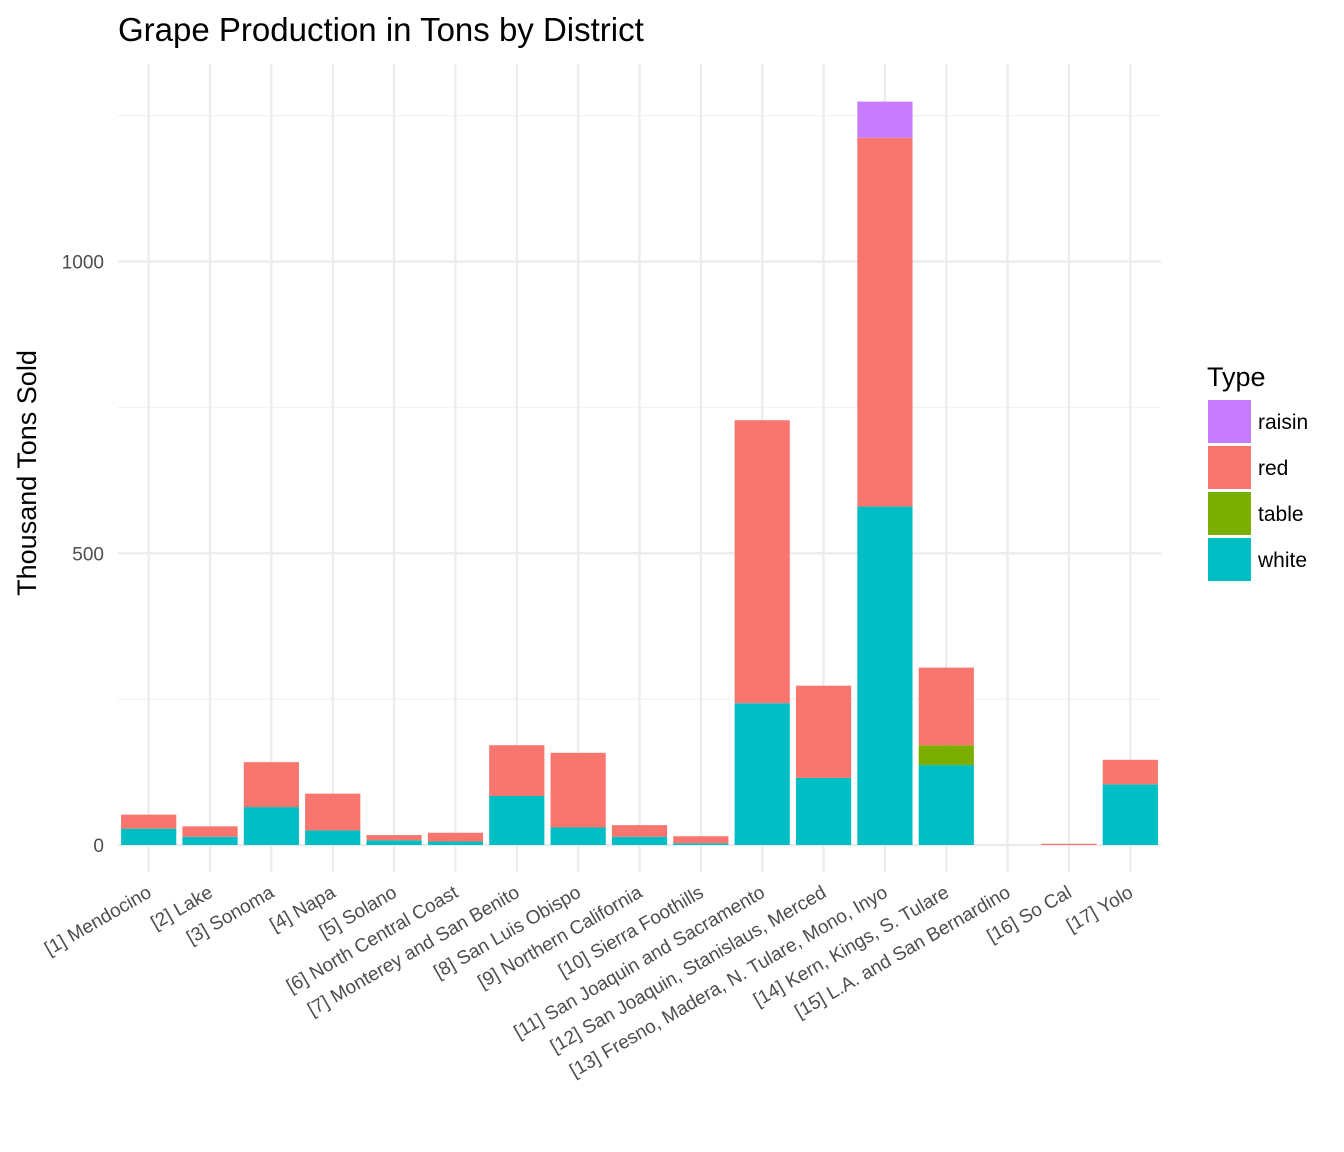 Image resolution: width=1344 pixels, height=1152 pixels. I want to click on x-tick-label: [1] Mendocino, so click(98, 921).